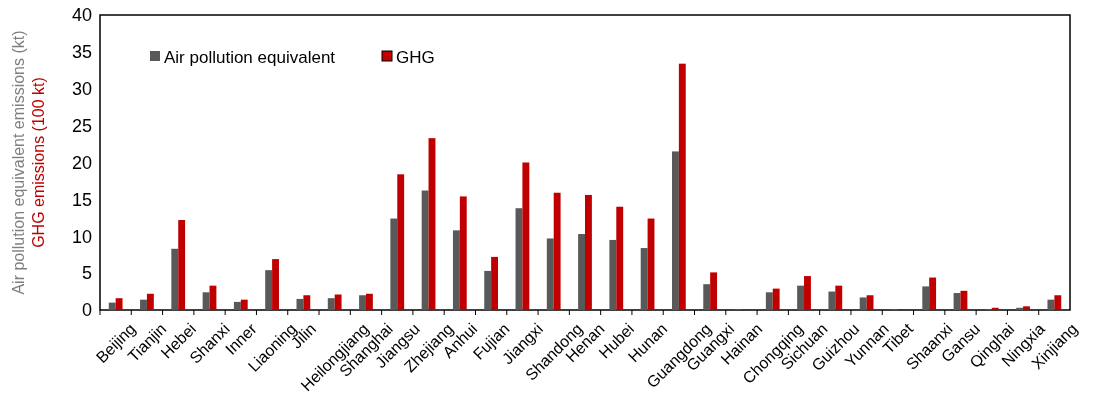 This screenshot has width=1098, height=413. What do you see at coordinates (81, 162) in the screenshot?
I see `y-tick-label: 20` at bounding box center [81, 162].